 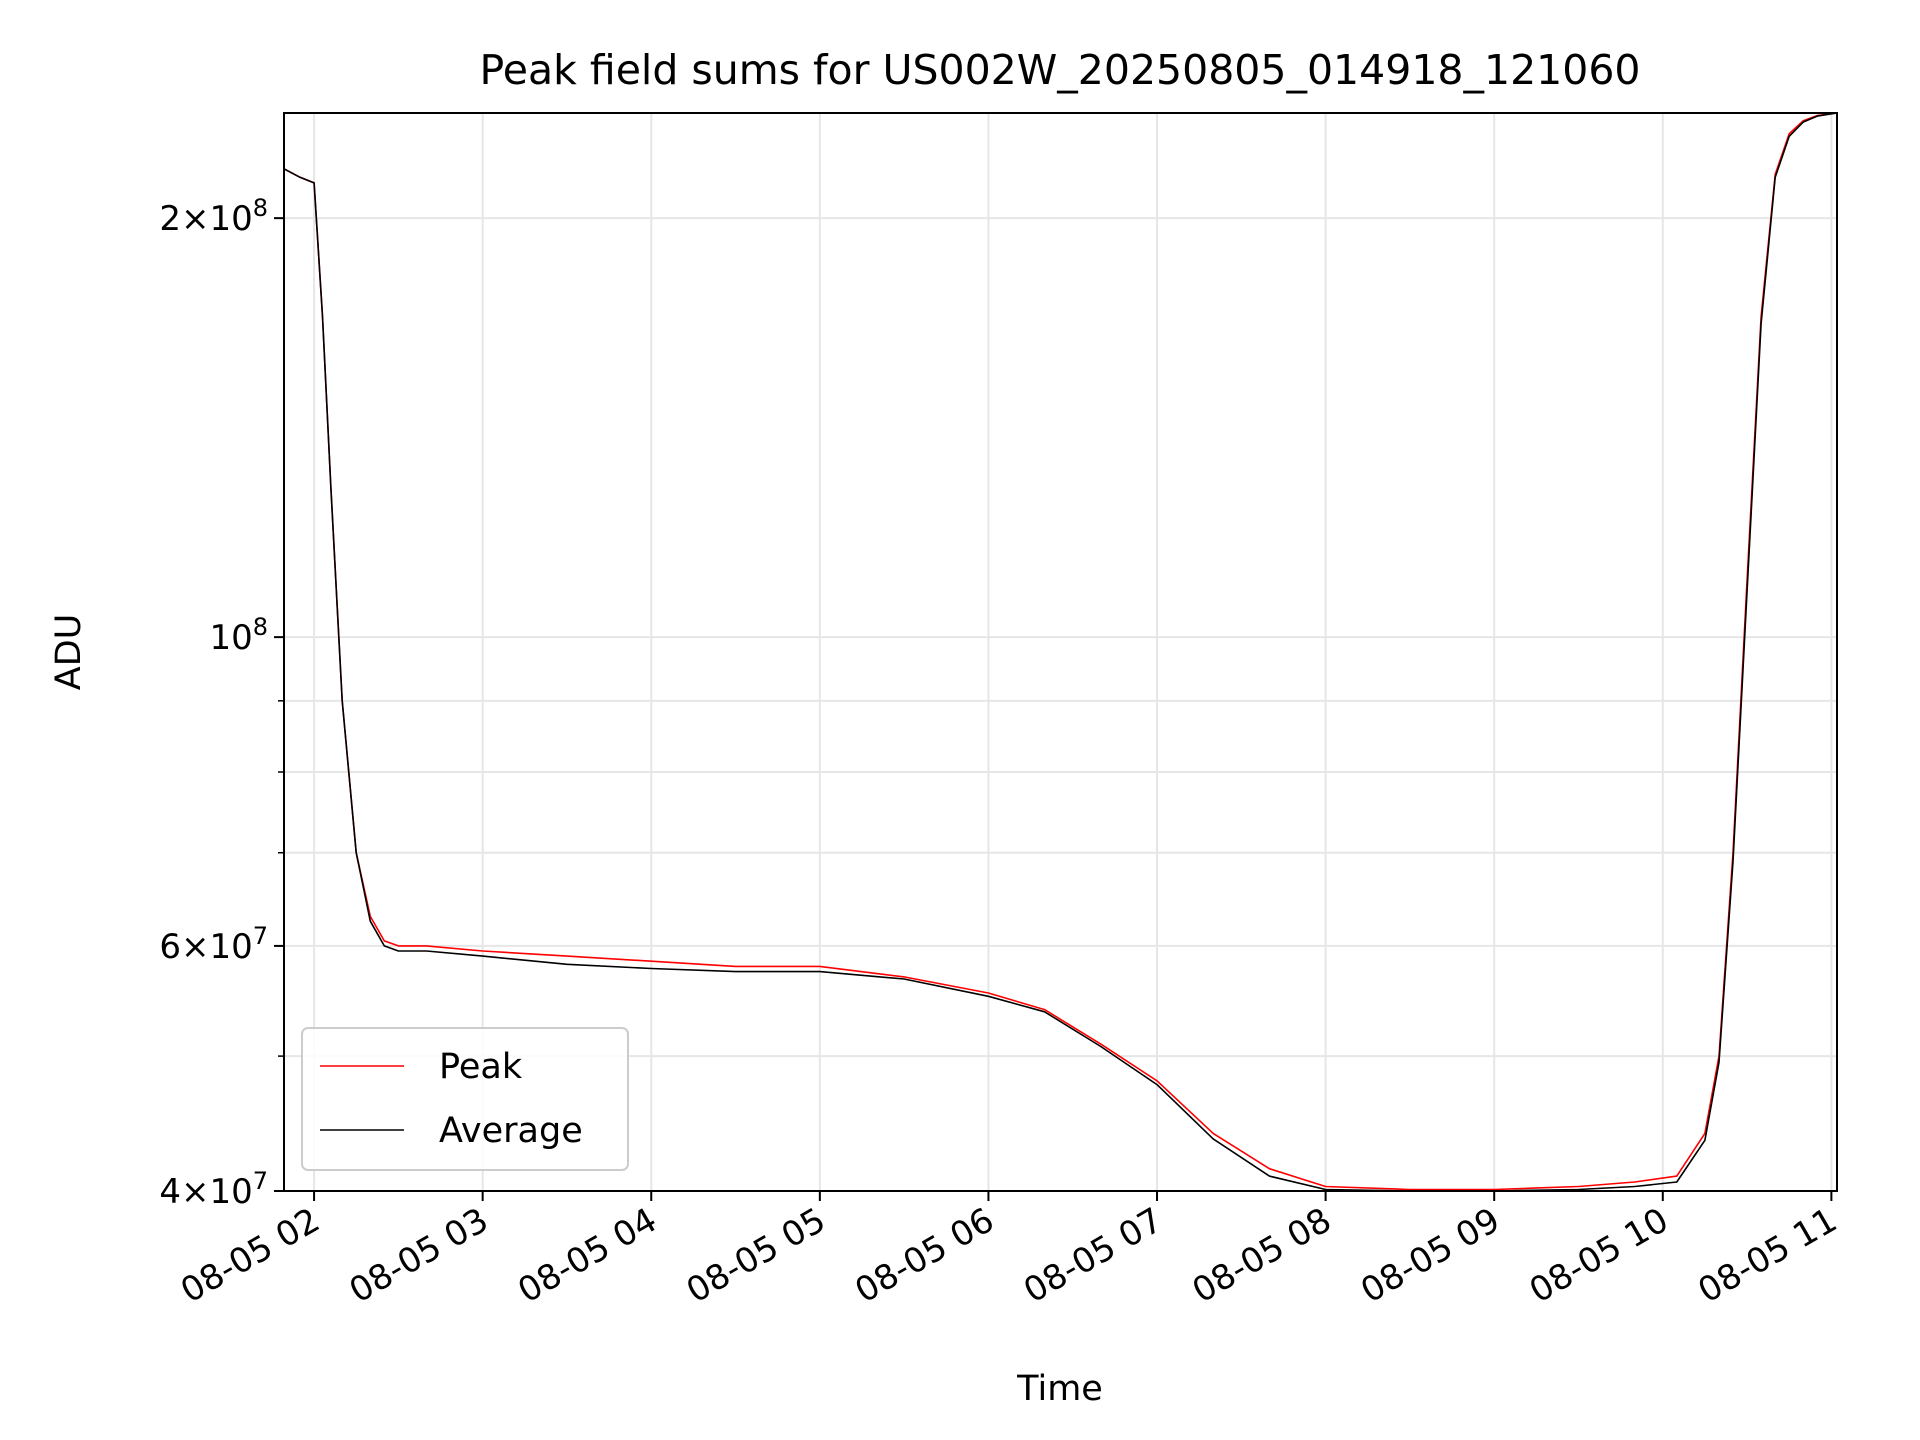 I want to click on y-axis-label: ADU, so click(x=69, y=652).